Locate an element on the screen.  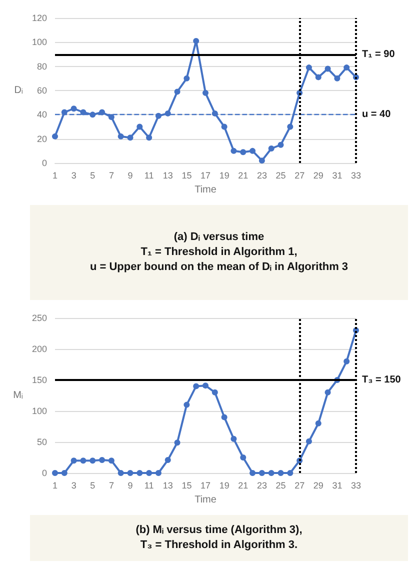
y-tick-label: 40 is located at coordinates (41, 115).